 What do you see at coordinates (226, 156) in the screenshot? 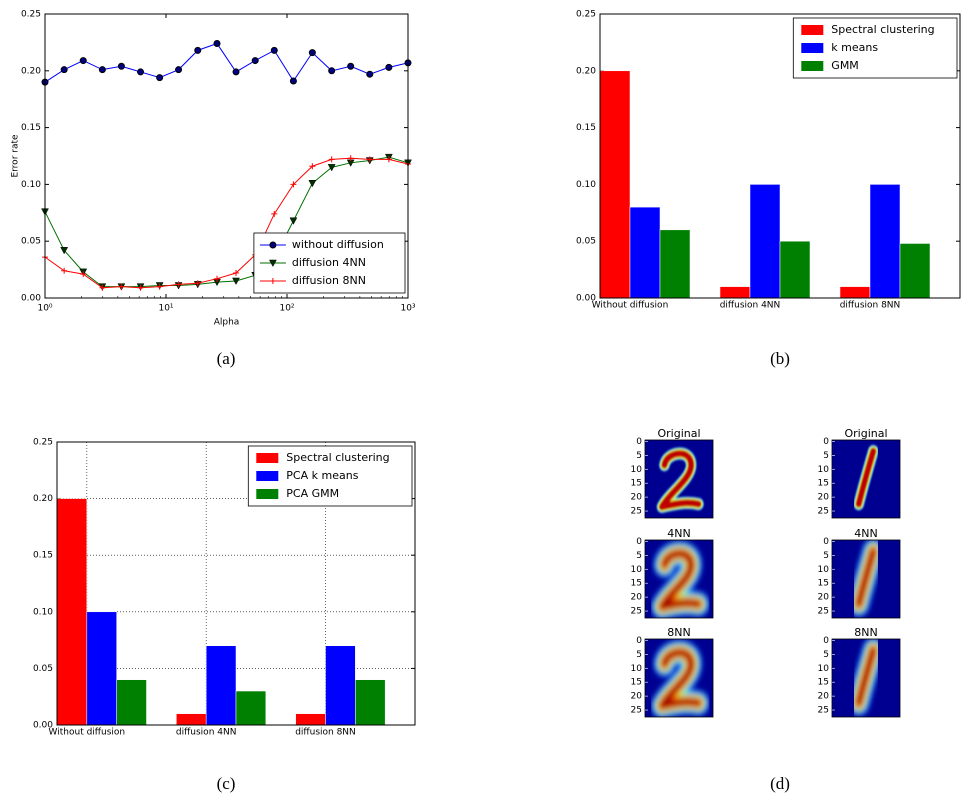
I see `plot-frame` at bounding box center [226, 156].